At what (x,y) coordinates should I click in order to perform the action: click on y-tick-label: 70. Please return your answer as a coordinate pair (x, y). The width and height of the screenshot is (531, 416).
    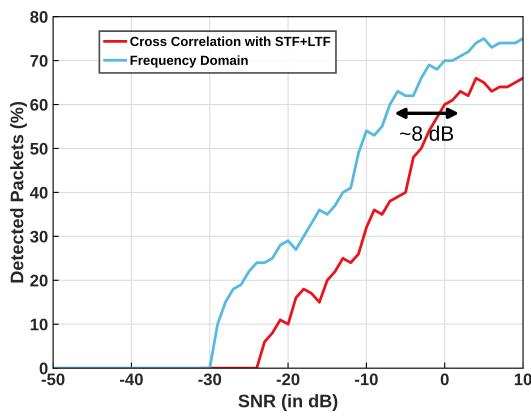
    Looking at the image, I should click on (39, 60).